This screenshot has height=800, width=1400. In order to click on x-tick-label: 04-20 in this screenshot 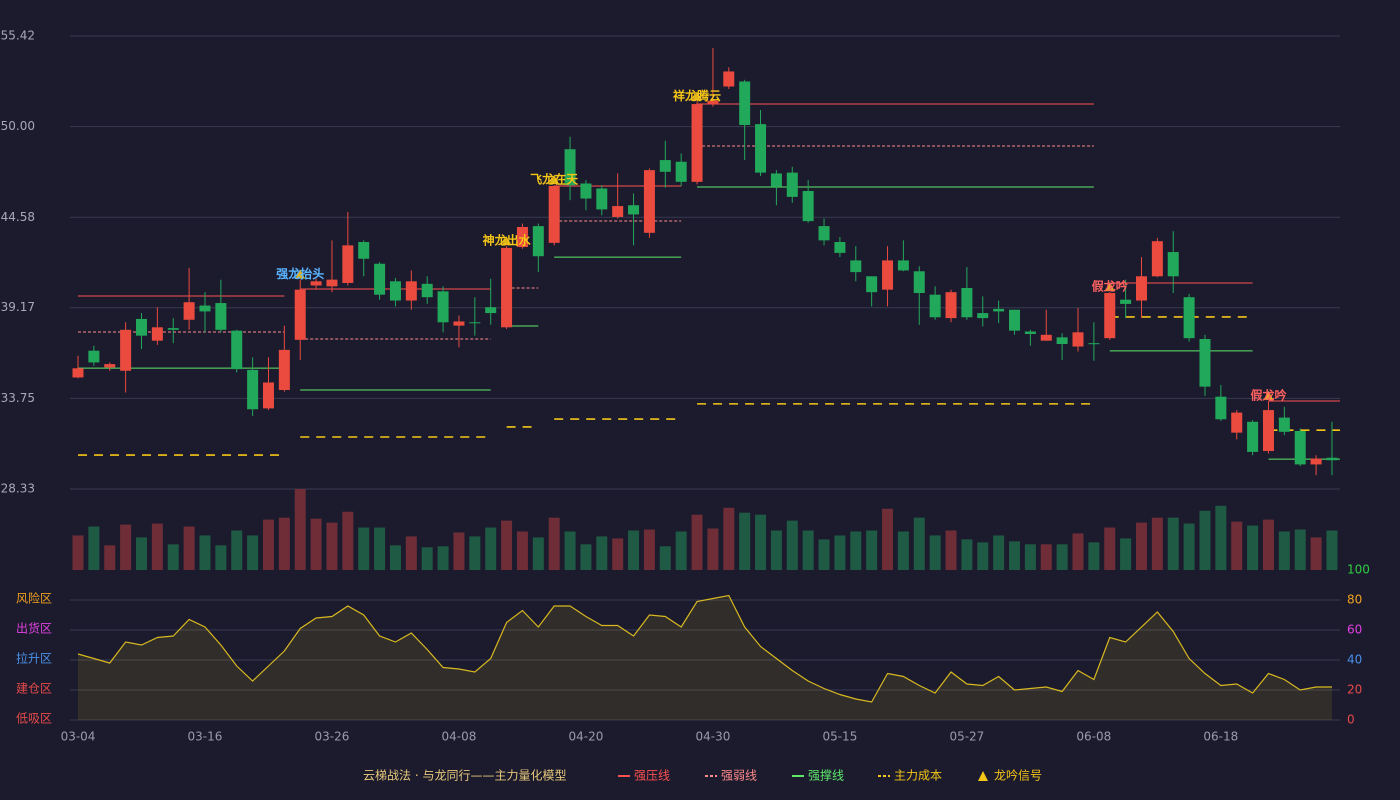, I will do `click(585, 737)`.